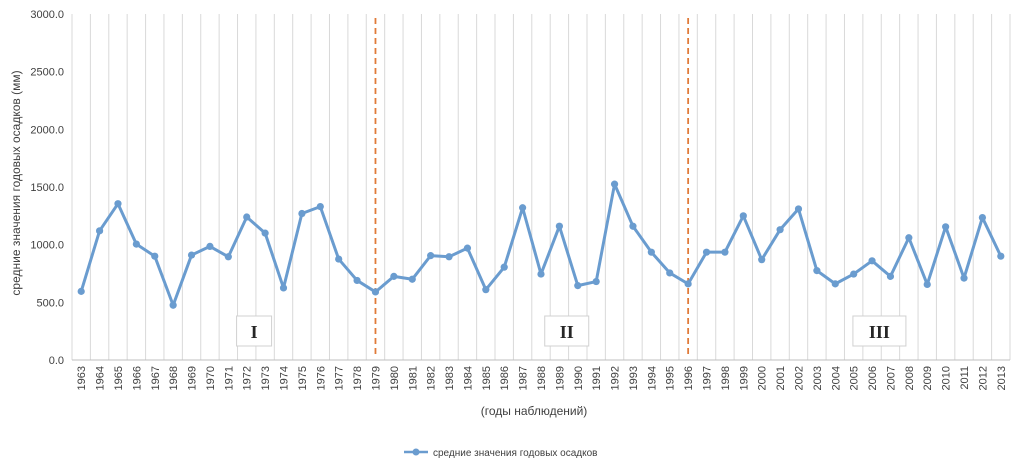 This screenshot has height=464, width=1015. What do you see at coordinates (119, 378) in the screenshot?
I see `x-tick-label: 1965` at bounding box center [119, 378].